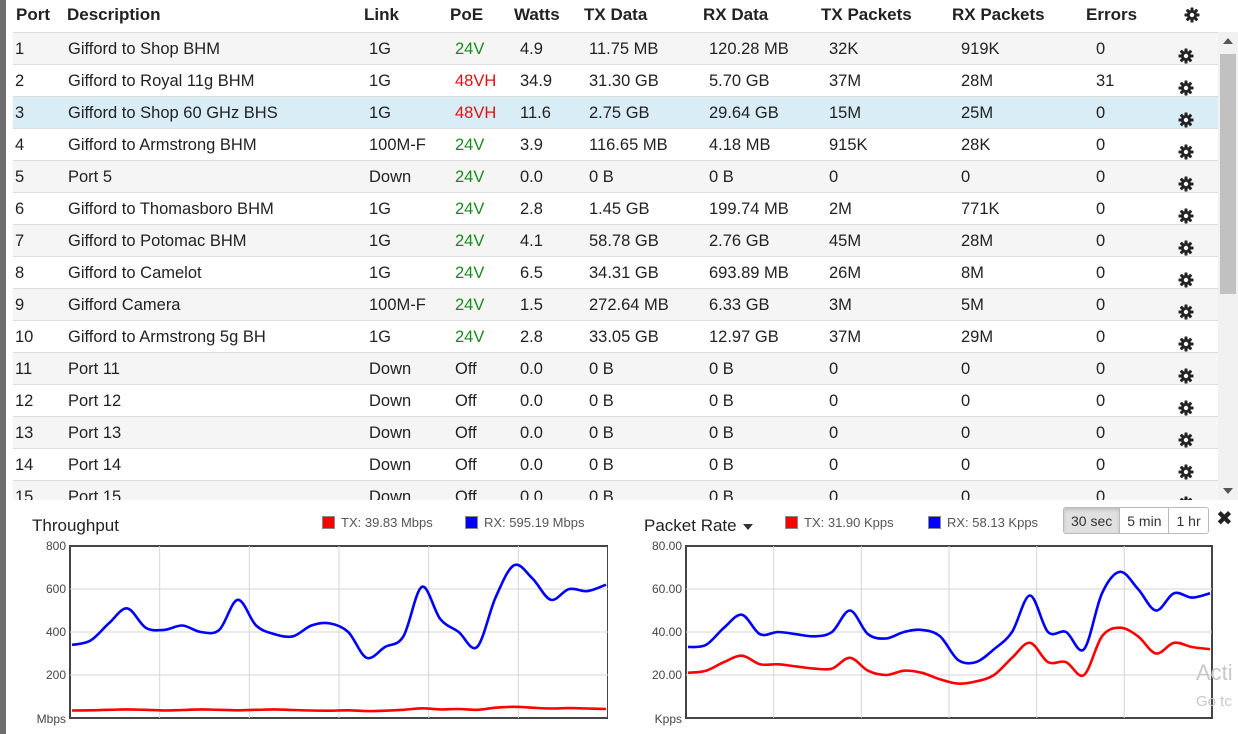 Image resolution: width=1238 pixels, height=734 pixels. What do you see at coordinates (467, 14) in the screenshot?
I see `col-header-poe: PoE` at bounding box center [467, 14].